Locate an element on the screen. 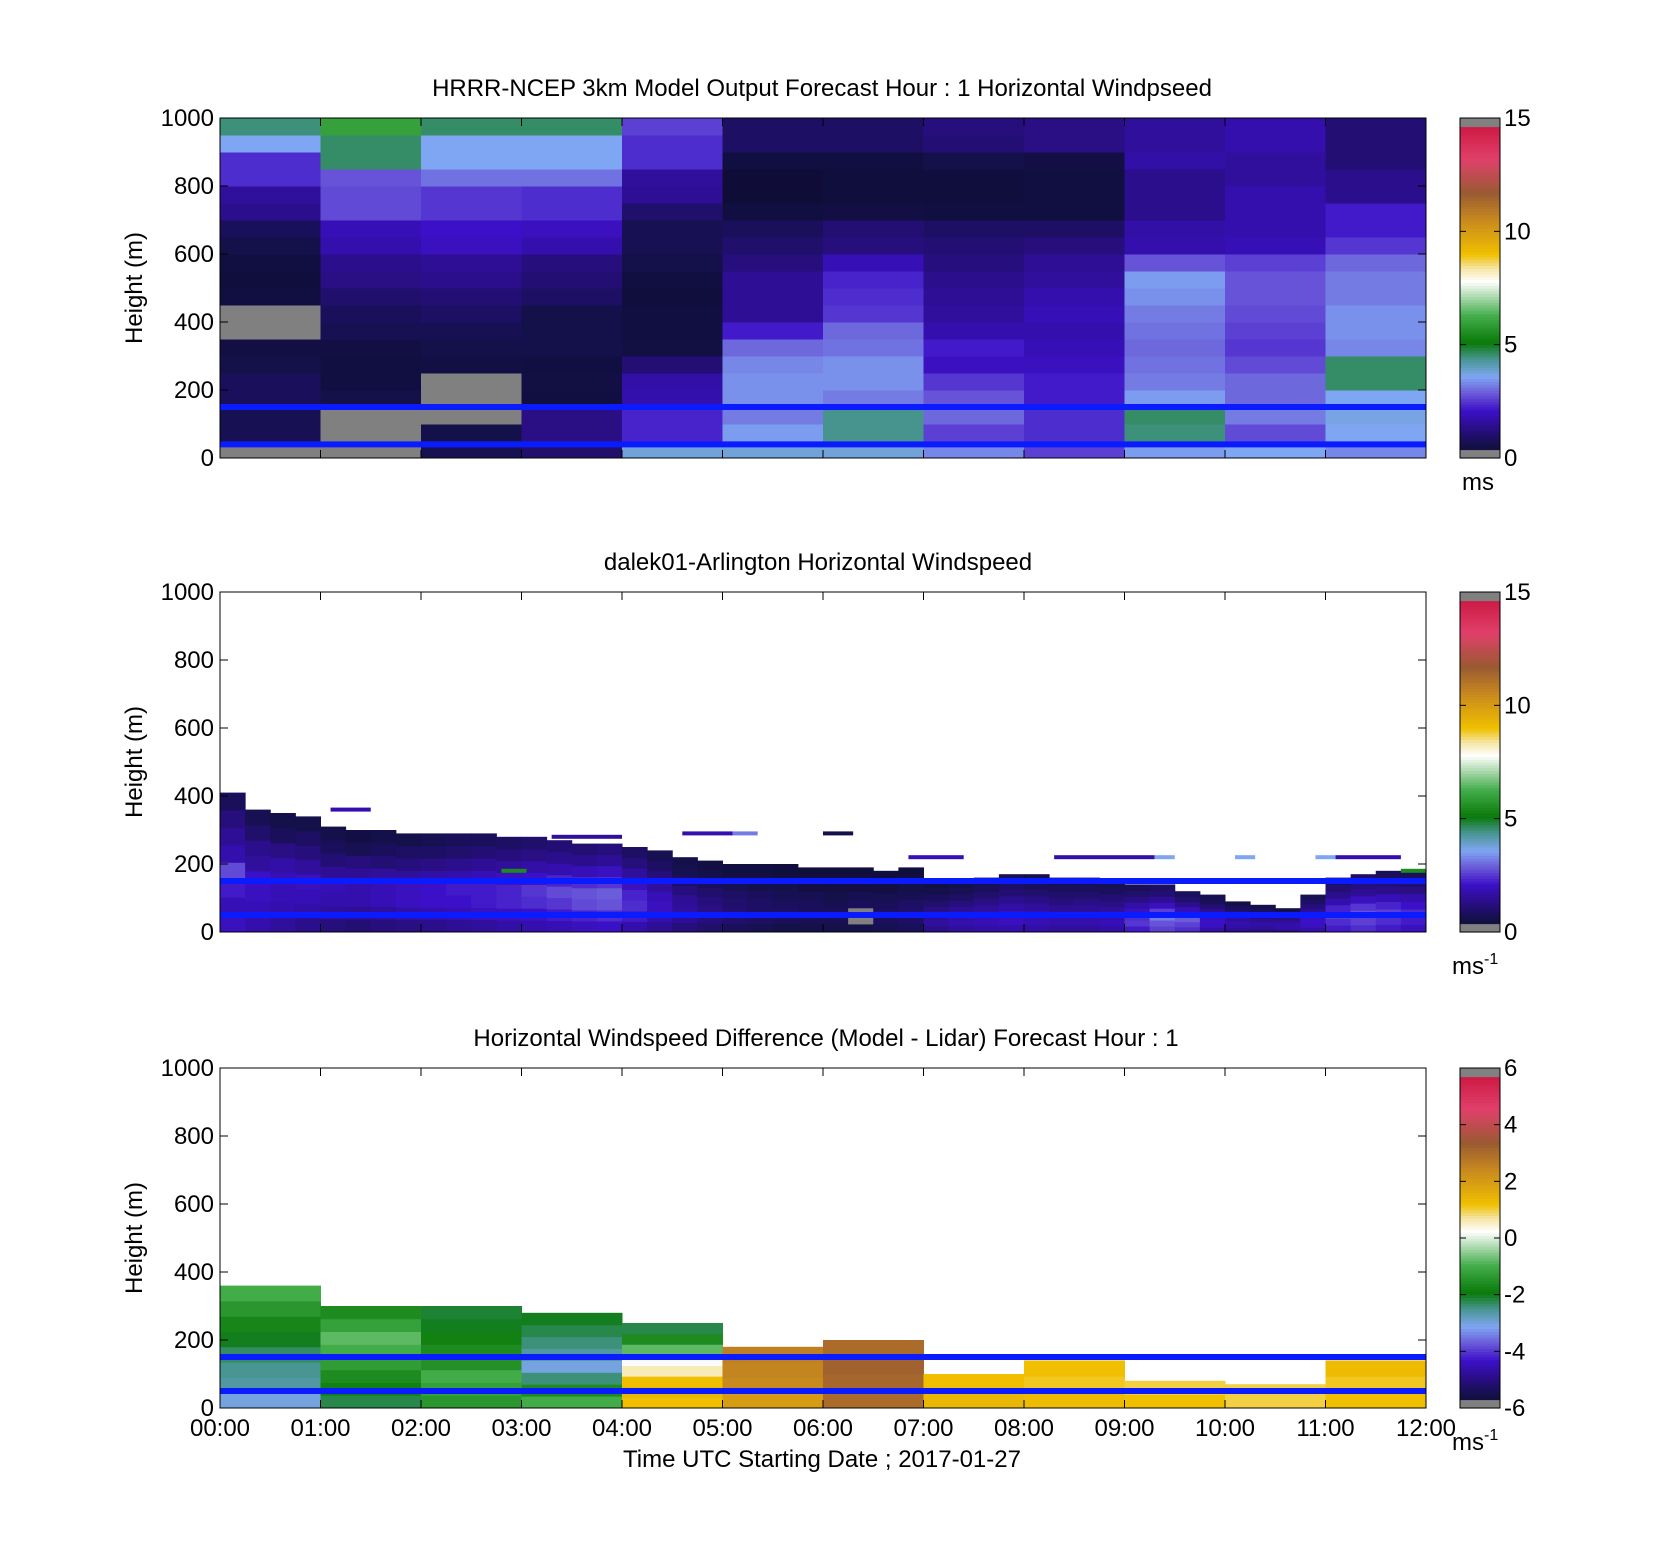 The height and width of the screenshot is (1561, 1680). colorbar-tick-label: 10 is located at coordinates (1517, 231).